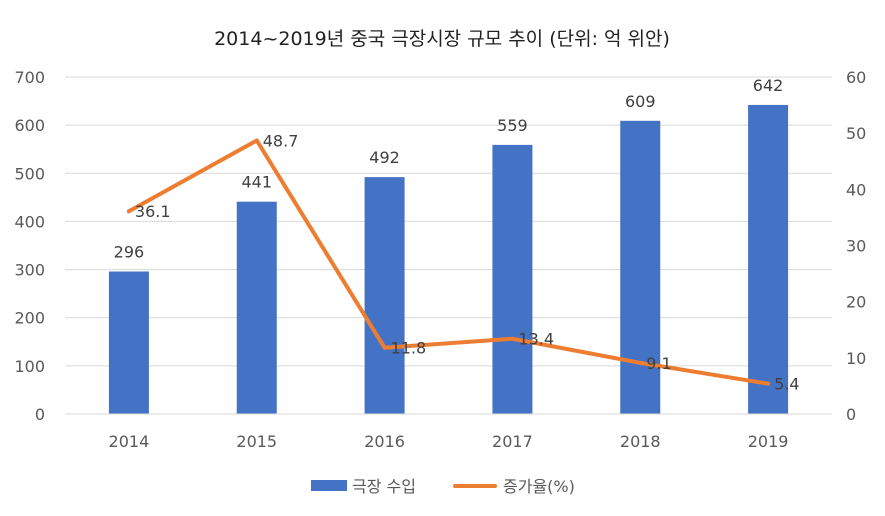  What do you see at coordinates (29, 77) in the screenshot?
I see `y-left-tick-label: 700` at bounding box center [29, 77].